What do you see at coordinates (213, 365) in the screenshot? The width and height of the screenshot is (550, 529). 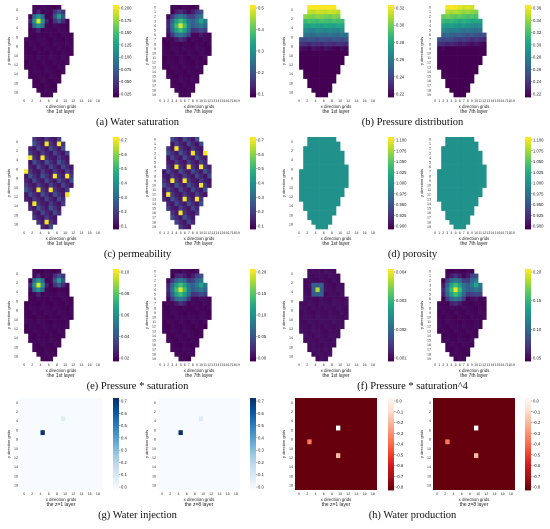 I see `x-tick-label: 13` at bounding box center [213, 365].